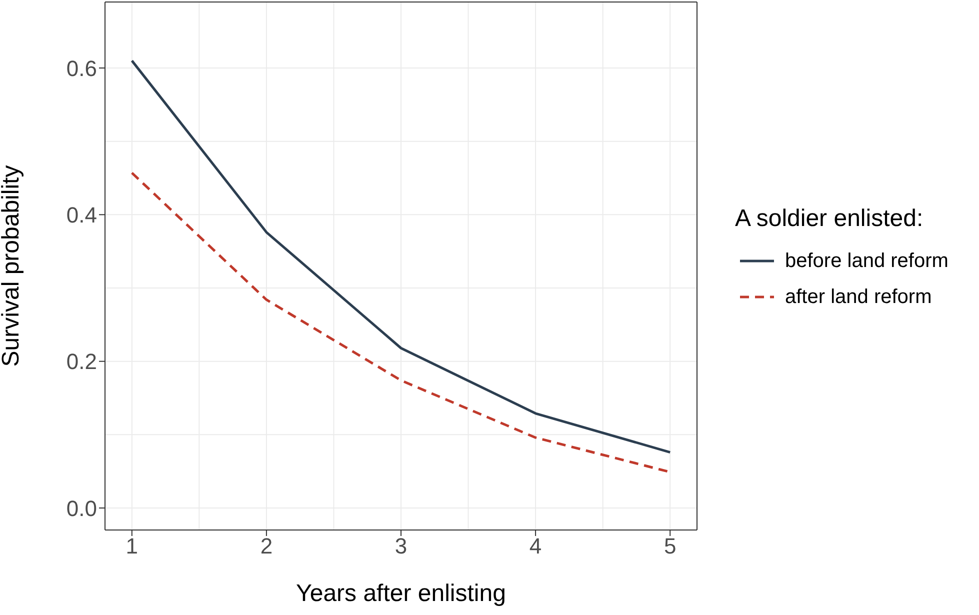 This screenshot has width=979, height=615. What do you see at coordinates (401, 546) in the screenshot?
I see `x-tick-label: 3` at bounding box center [401, 546].